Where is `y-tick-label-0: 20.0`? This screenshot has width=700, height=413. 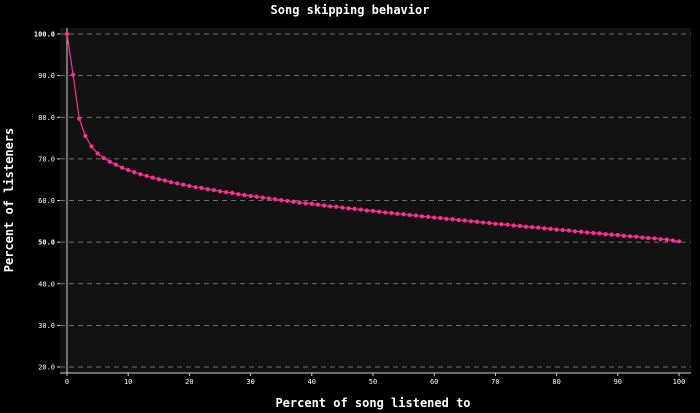 y-tick-label-0: 20.0 is located at coordinates (46, 368).